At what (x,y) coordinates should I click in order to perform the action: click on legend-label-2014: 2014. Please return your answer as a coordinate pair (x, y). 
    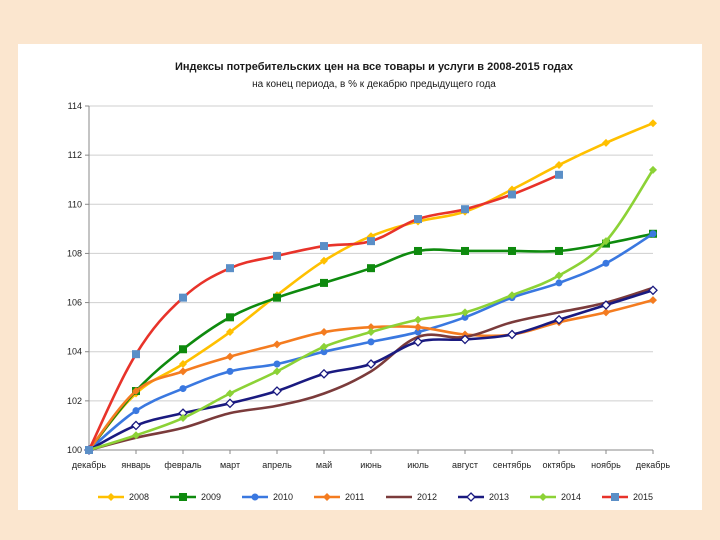
    Looking at the image, I should click on (571, 497).